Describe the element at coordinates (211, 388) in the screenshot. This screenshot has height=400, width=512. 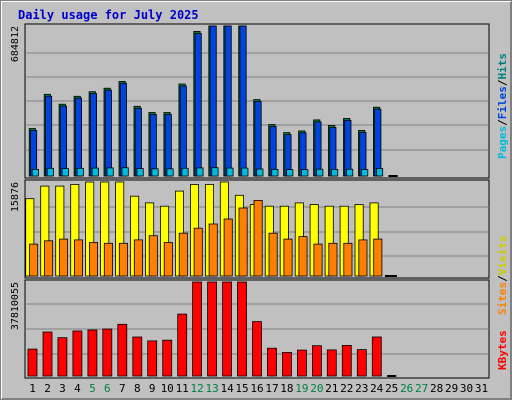
I see `day-label: 13` at that location.